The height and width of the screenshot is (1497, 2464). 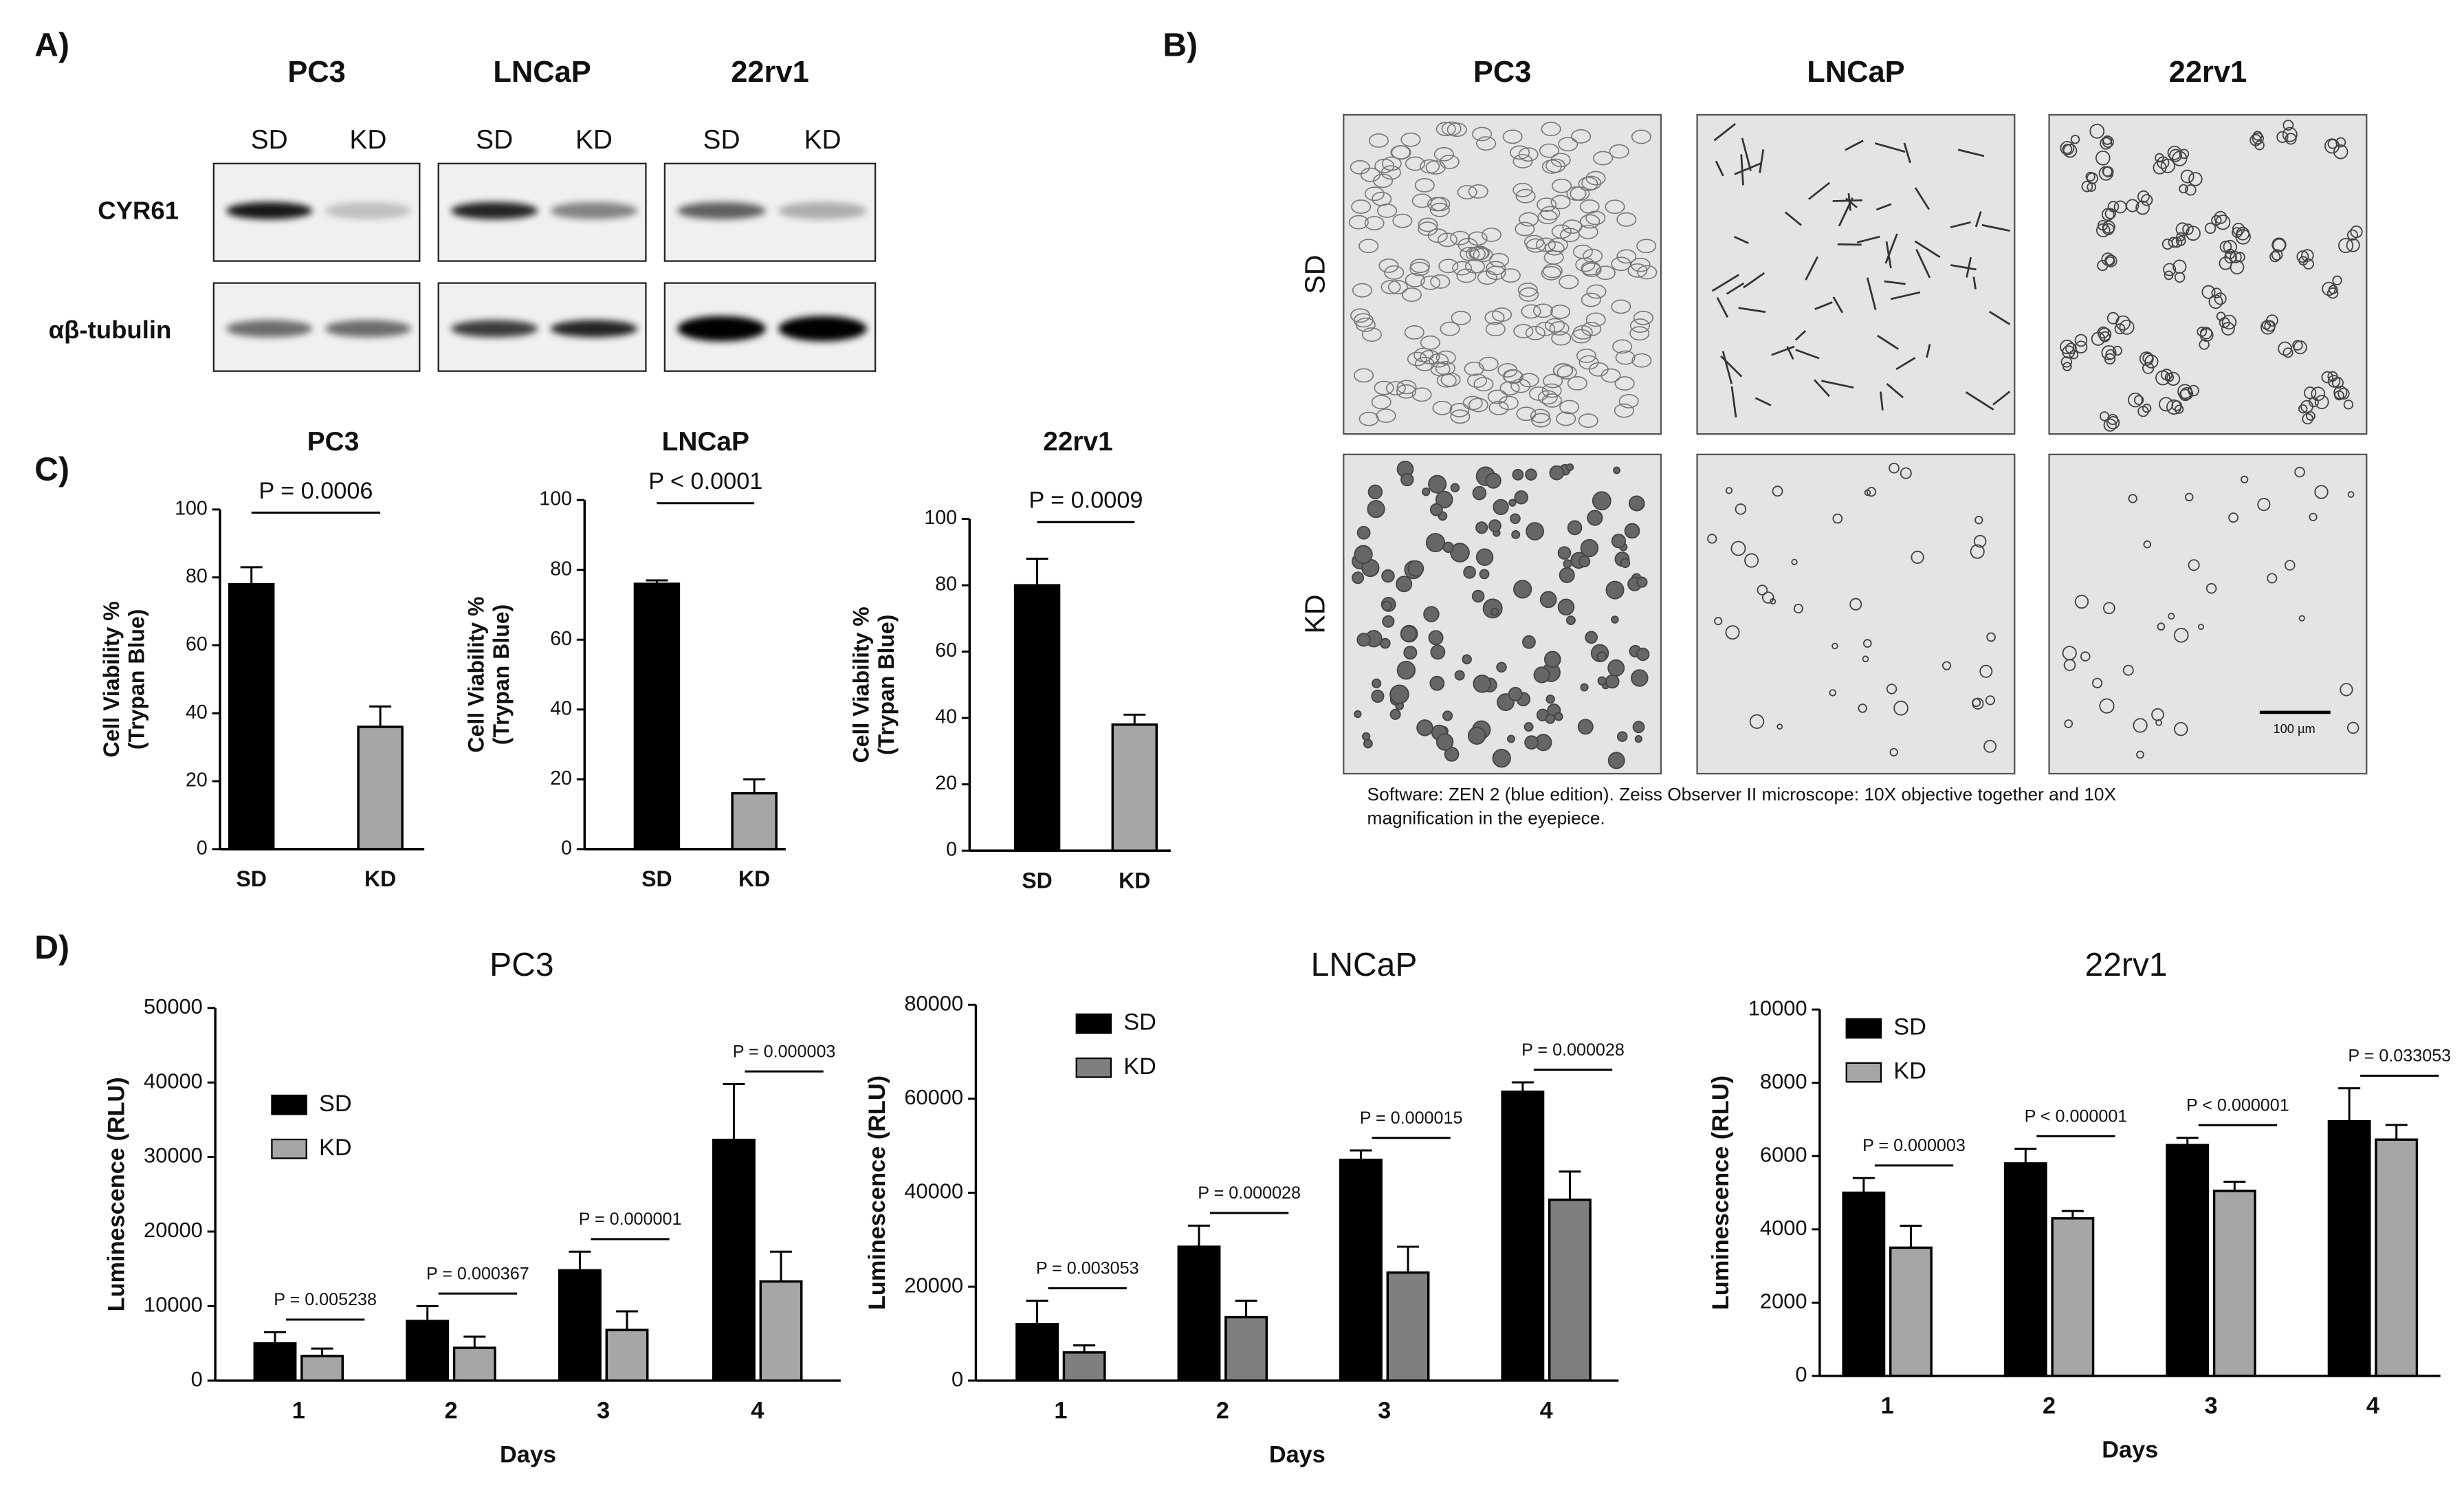 What do you see at coordinates (1087, 1268) in the screenshot?
I see `p-value: P = 0.003053` at bounding box center [1087, 1268].